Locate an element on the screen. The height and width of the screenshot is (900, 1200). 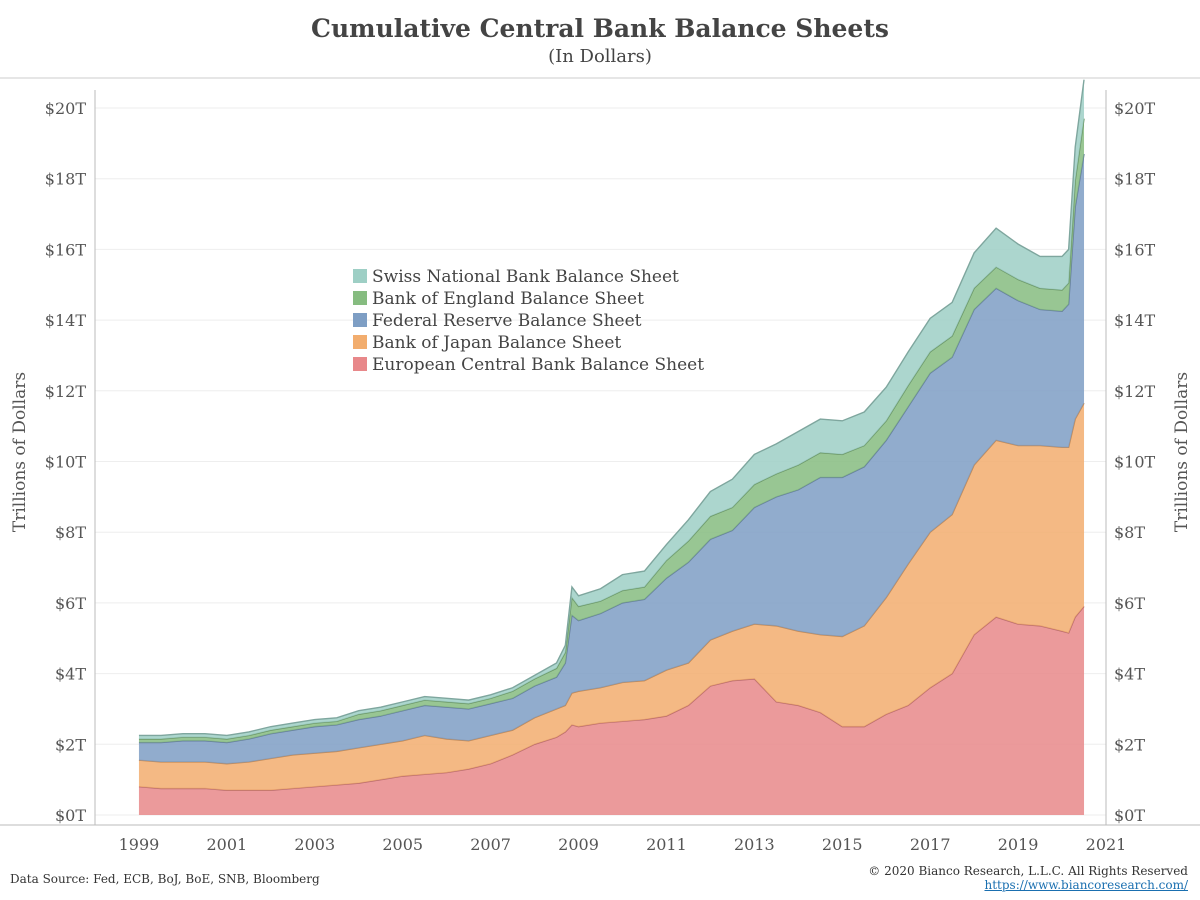
x-tick-label: 2009 is located at coordinates (578, 844).